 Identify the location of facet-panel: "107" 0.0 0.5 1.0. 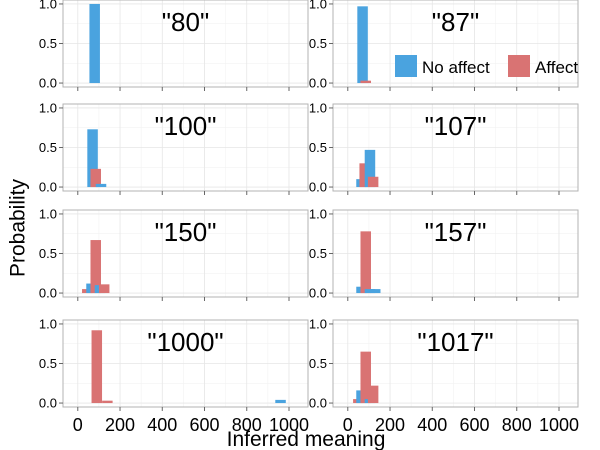
(444, 147).